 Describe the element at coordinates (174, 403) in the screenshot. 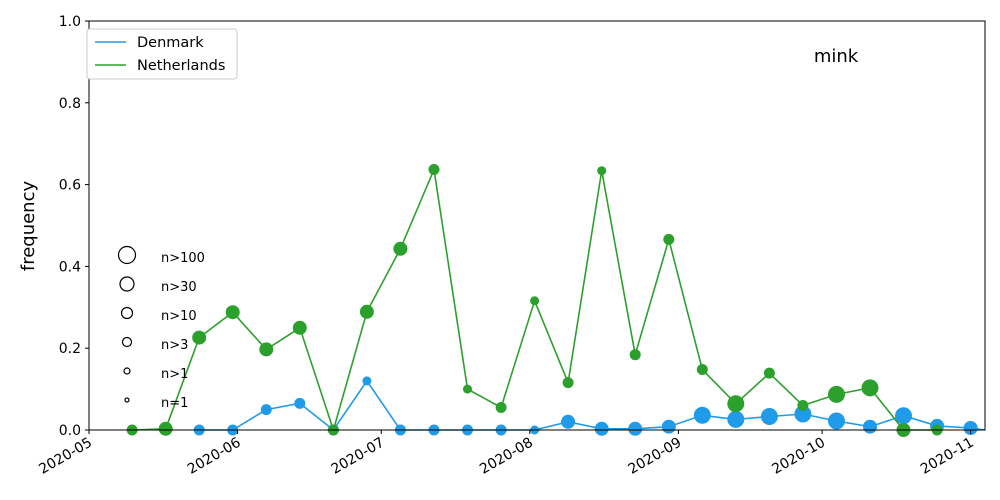

I see `size-legend-label: n=1` at that location.